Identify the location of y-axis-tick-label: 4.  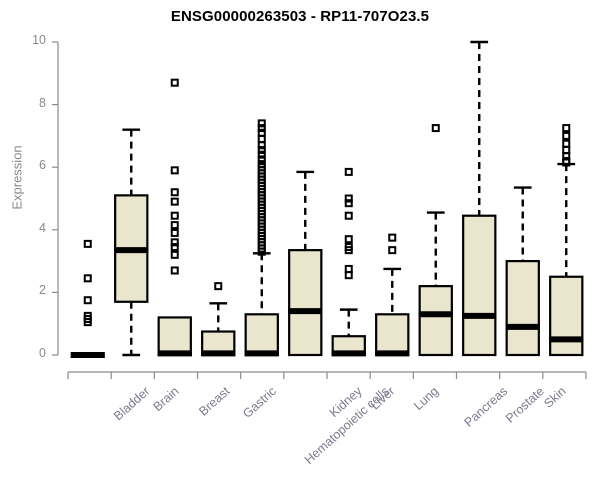
(42, 227).